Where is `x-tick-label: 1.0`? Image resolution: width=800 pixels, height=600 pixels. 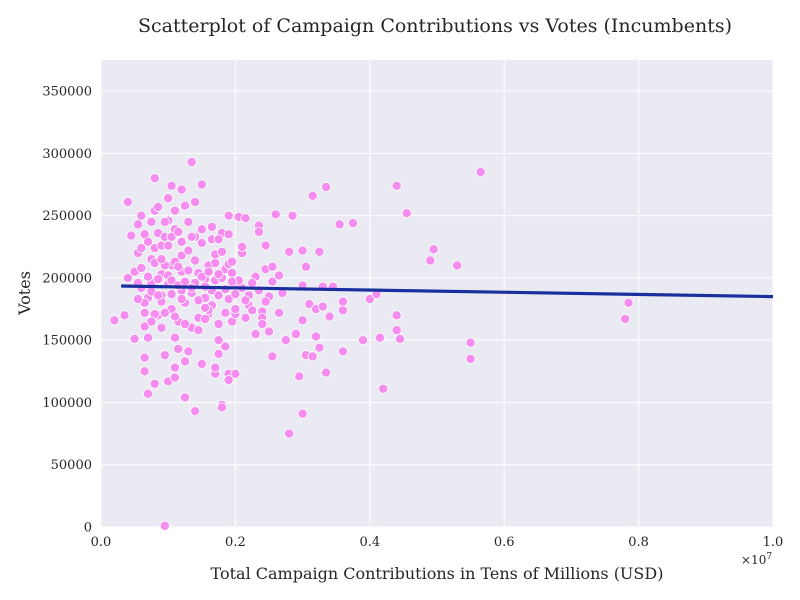 x-tick-label: 1.0 is located at coordinates (773, 542).